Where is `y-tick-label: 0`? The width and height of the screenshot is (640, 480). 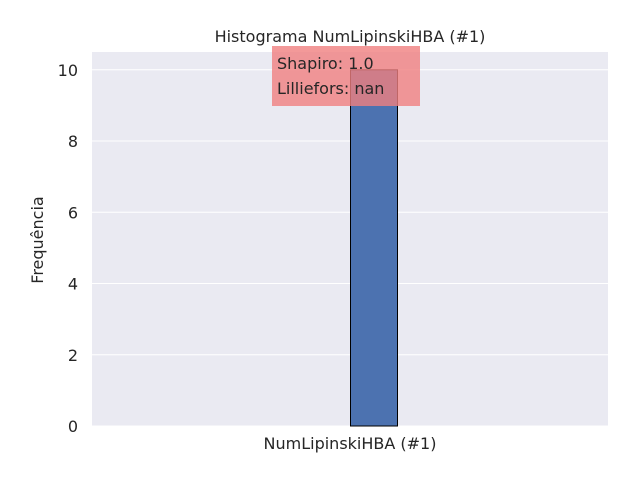
y-tick-label: 0 is located at coordinates (73, 426).